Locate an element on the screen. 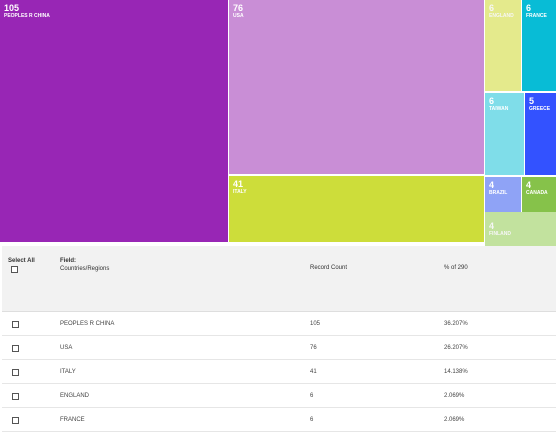  row-count: 105 is located at coordinates (315, 324).